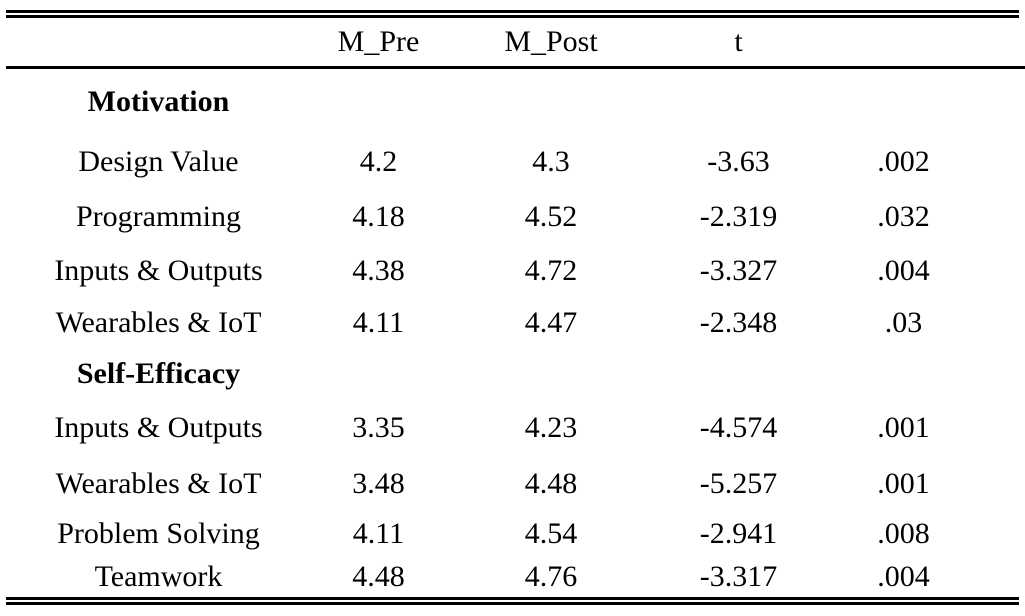 Image resolution: width=1025 pixels, height=616 pixels. I want to click on row-label: Teamwork, so click(158, 576).